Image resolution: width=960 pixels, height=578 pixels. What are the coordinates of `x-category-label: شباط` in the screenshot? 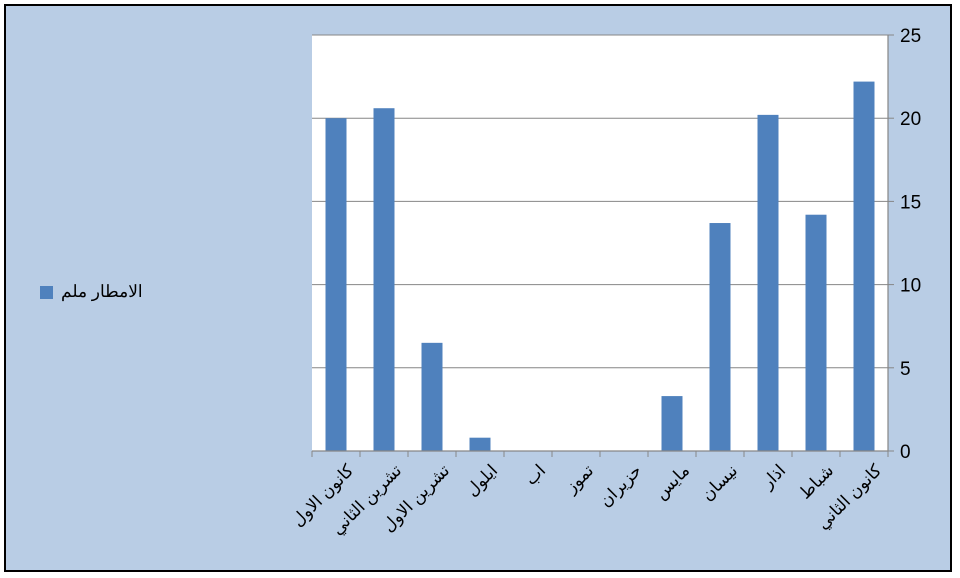 It's located at (816, 482).